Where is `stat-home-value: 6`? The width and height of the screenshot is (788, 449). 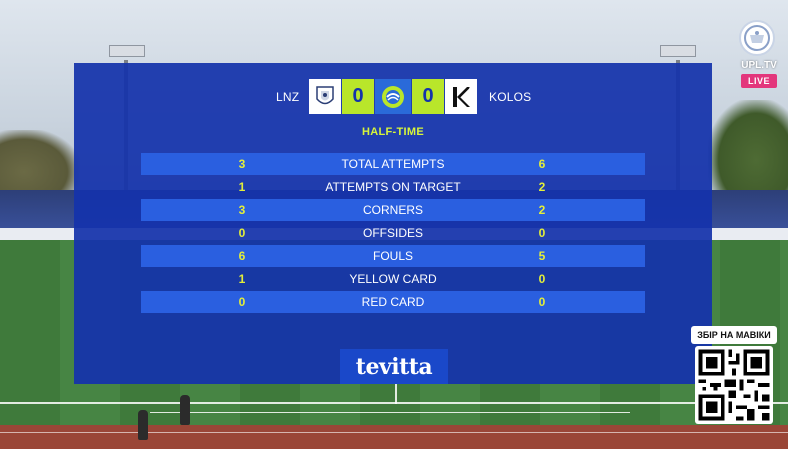 stat-home-value: 6 is located at coordinates (242, 256).